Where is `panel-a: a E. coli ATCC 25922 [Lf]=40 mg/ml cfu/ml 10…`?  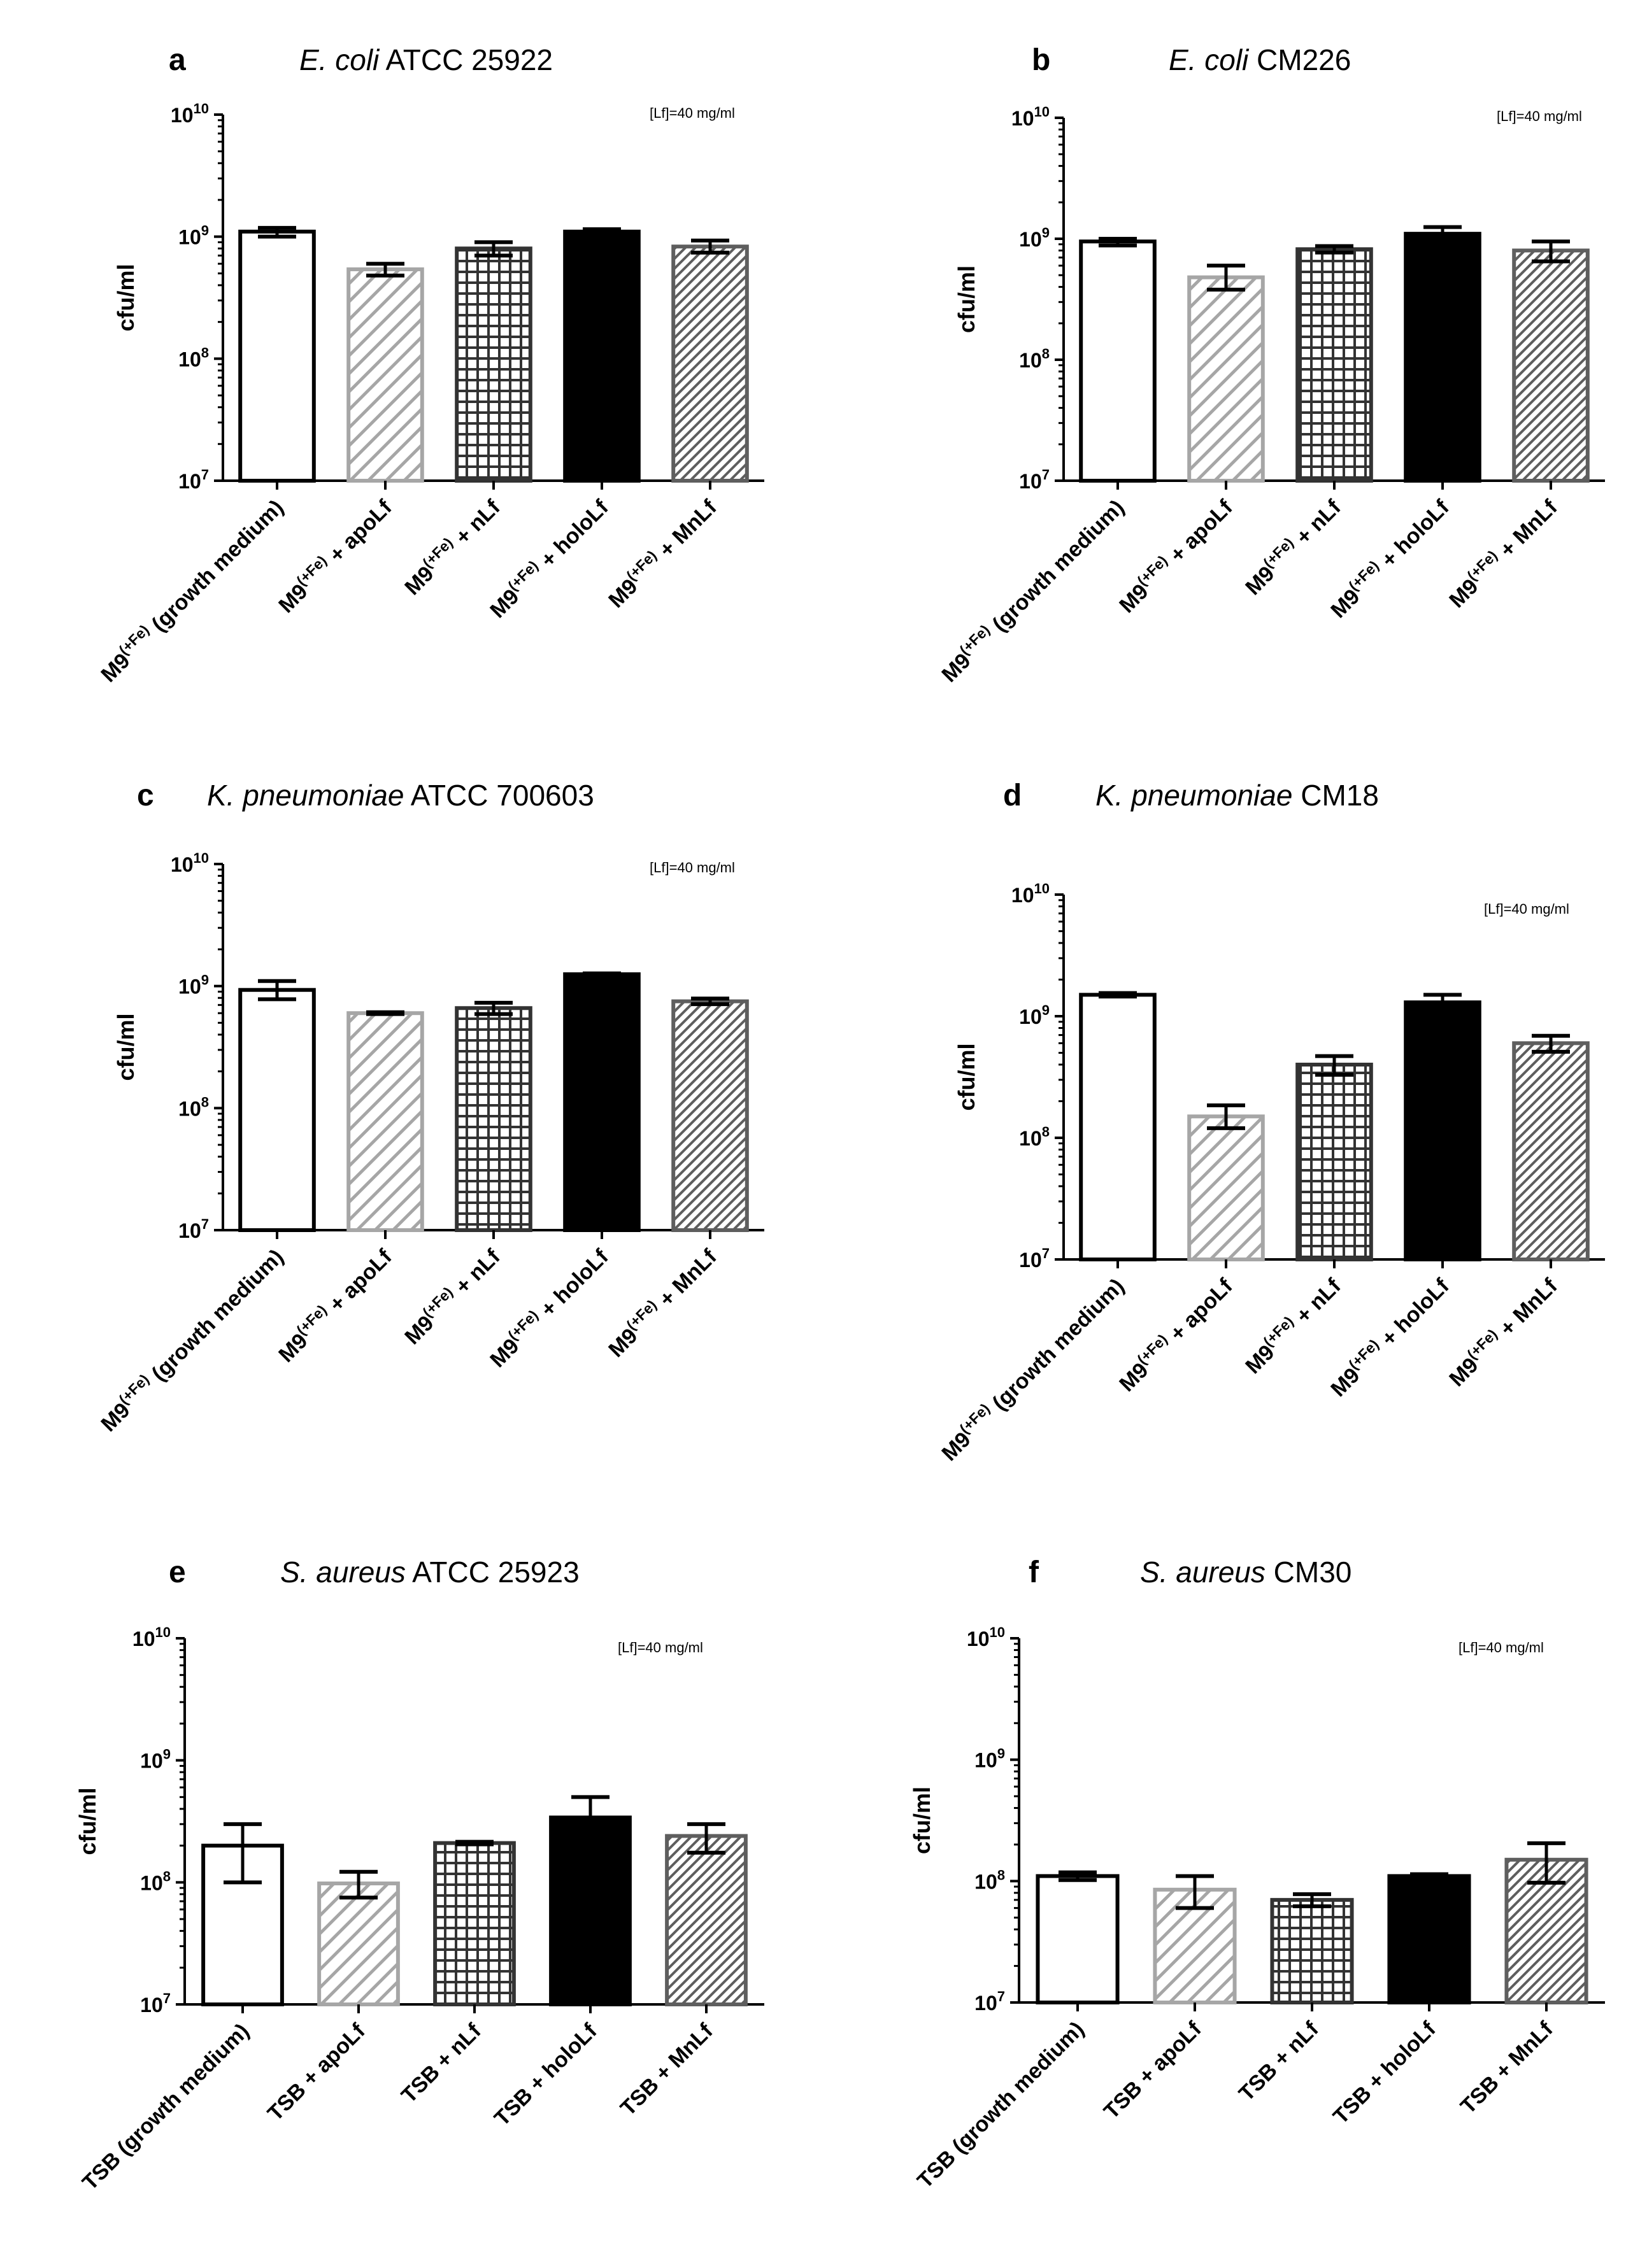 panel-a: a E. coli ATCC 25922 [Lf]=40 mg/ml cfu/ml 10… is located at coordinates (429, 365).